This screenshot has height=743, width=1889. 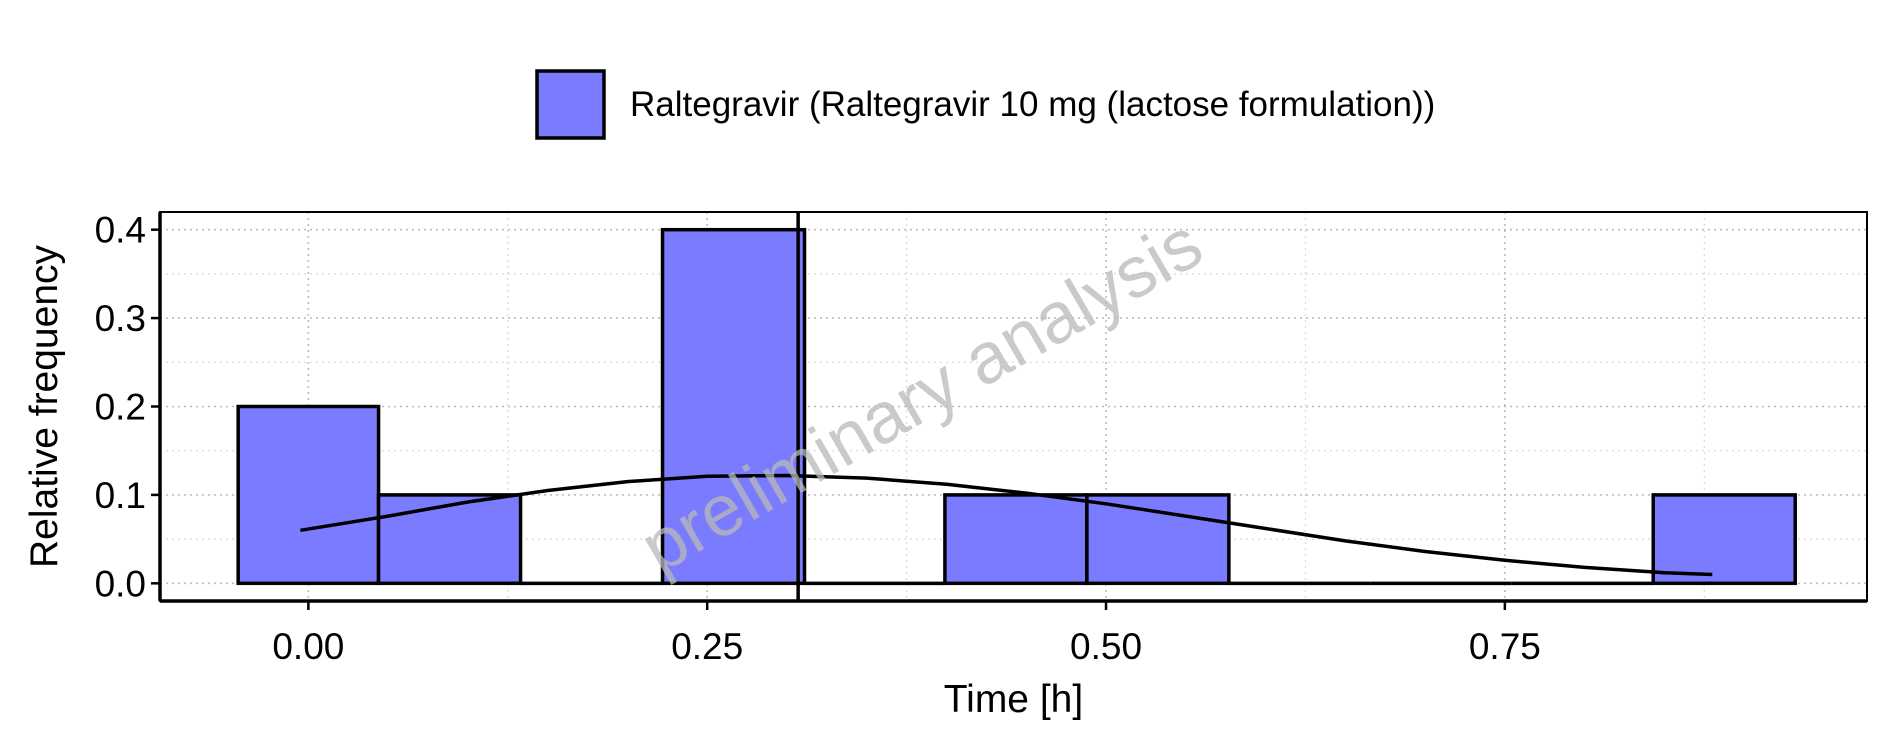 I want to click on y-tick-label: 0.3, so click(x=120, y=318).